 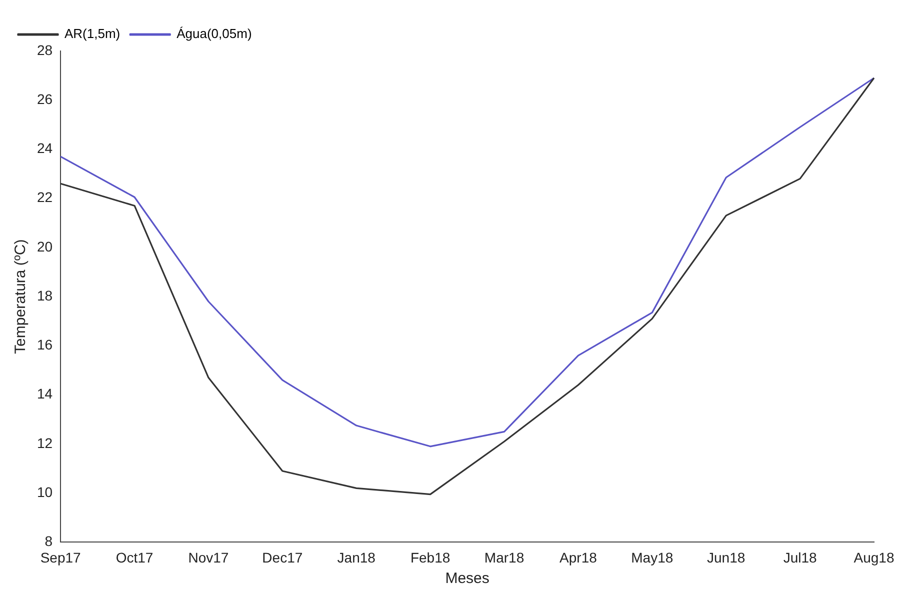 I want to click on y-tick-label: 18, so click(x=44, y=295).